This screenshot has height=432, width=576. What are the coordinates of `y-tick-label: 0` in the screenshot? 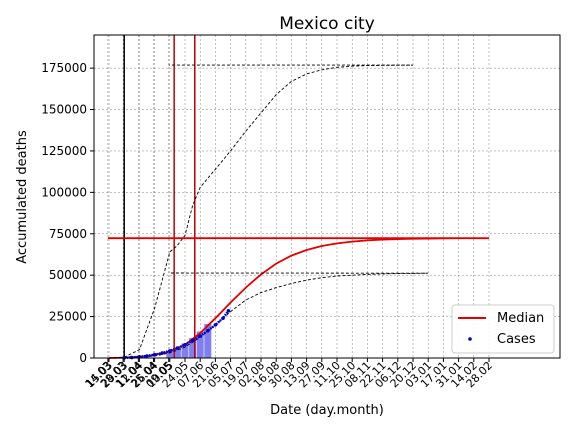 It's located at (83, 358).